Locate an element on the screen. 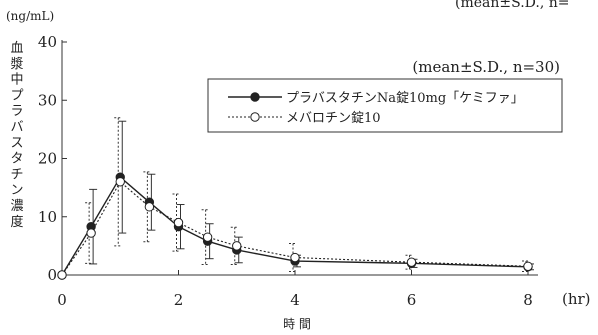 This screenshot has width=598, height=335. x-tick-label: 0 is located at coordinates (62, 300).